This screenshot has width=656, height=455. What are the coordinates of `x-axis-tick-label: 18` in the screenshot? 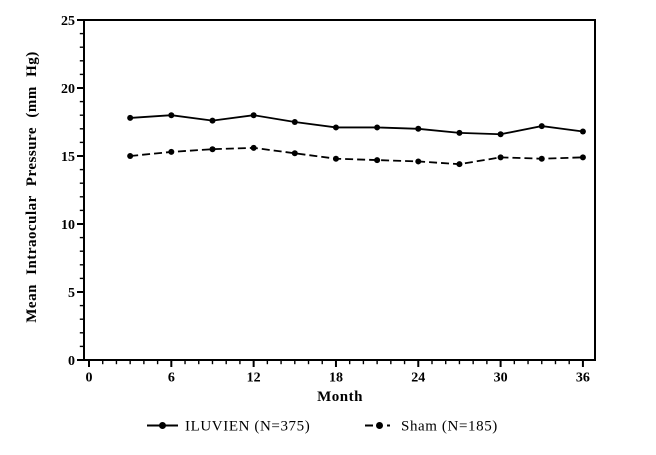 It's located at (336, 378).